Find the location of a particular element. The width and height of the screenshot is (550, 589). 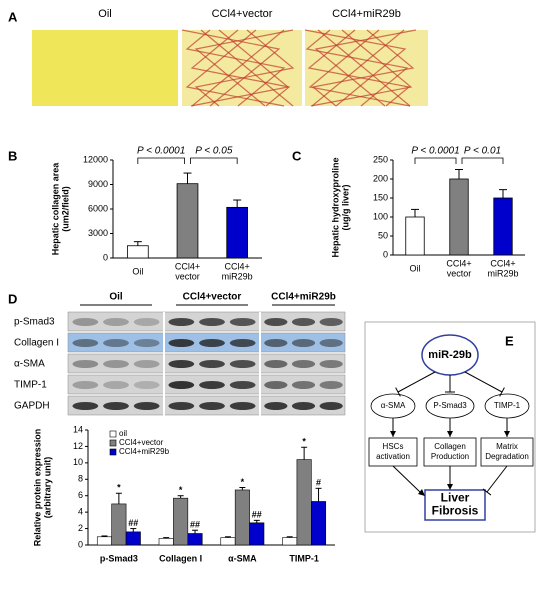

x-tick-label: miR29b is located at coordinates (237, 276).